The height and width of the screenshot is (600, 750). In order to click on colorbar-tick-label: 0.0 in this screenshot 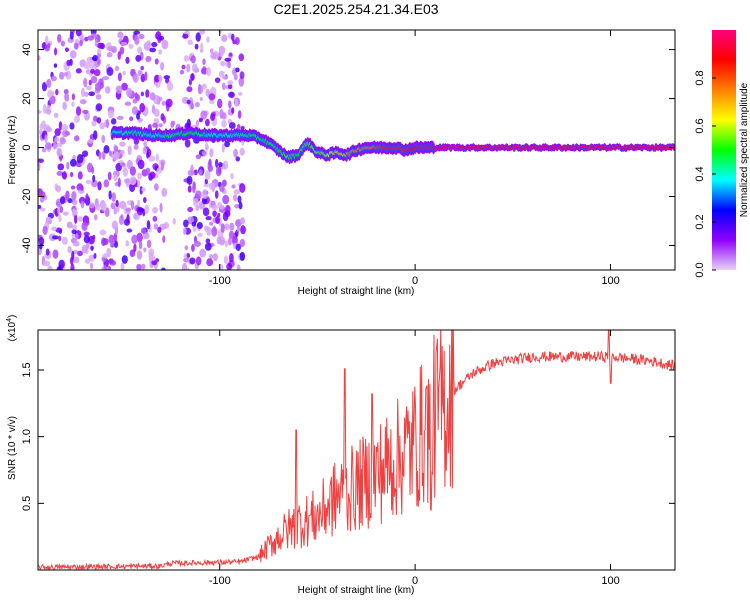, I will do `click(700, 269)`.